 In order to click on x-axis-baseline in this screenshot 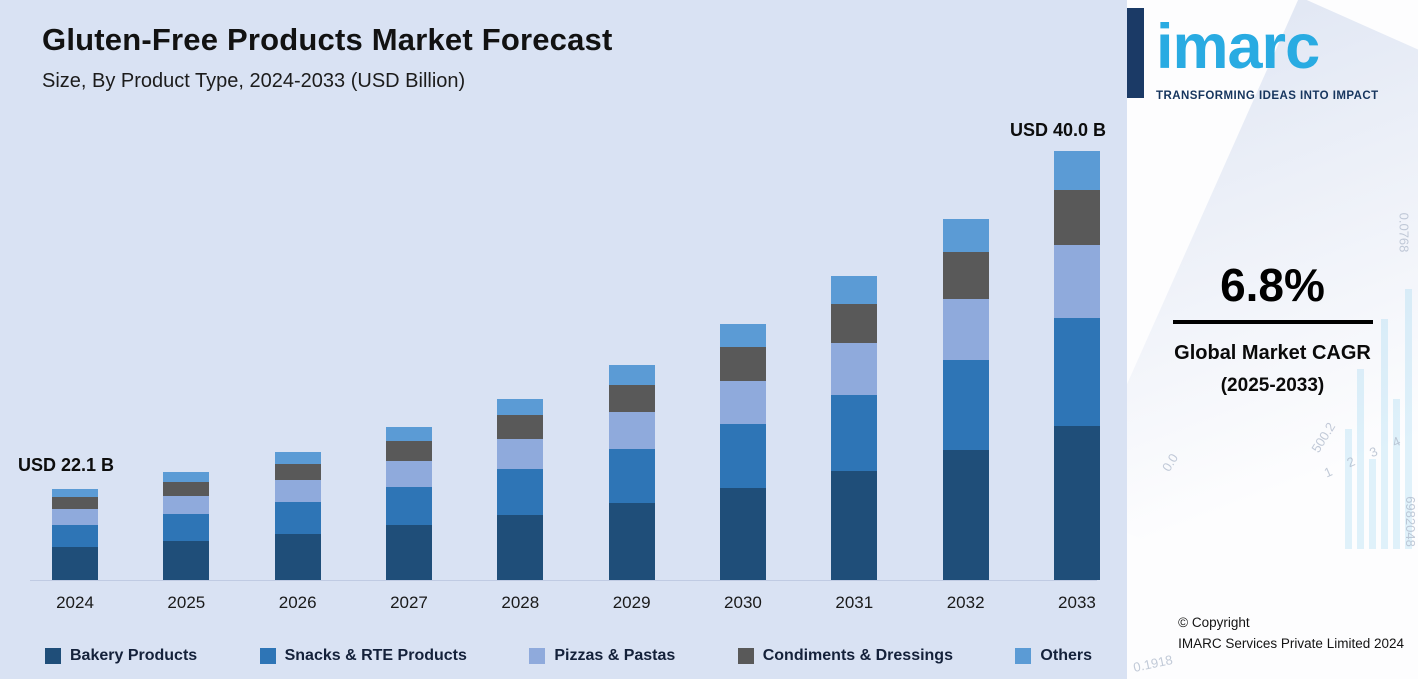, I will do `click(563, 580)`.